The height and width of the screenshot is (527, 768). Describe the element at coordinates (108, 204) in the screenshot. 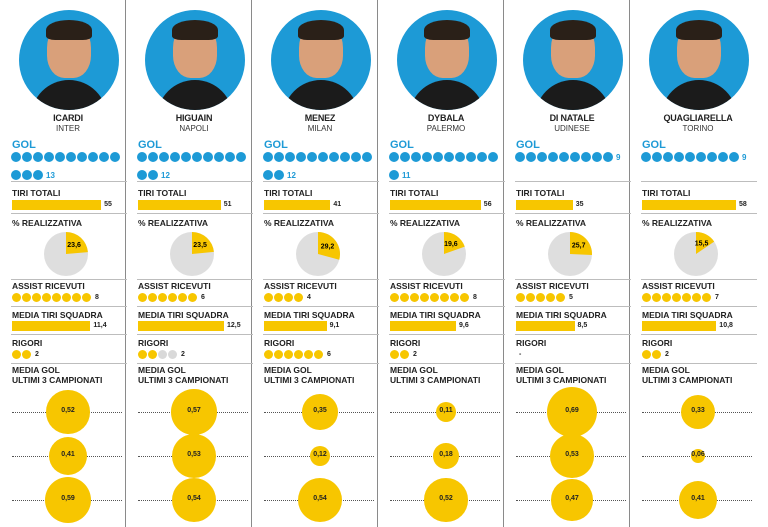

I see `tiri-totali-value: 55` at that location.